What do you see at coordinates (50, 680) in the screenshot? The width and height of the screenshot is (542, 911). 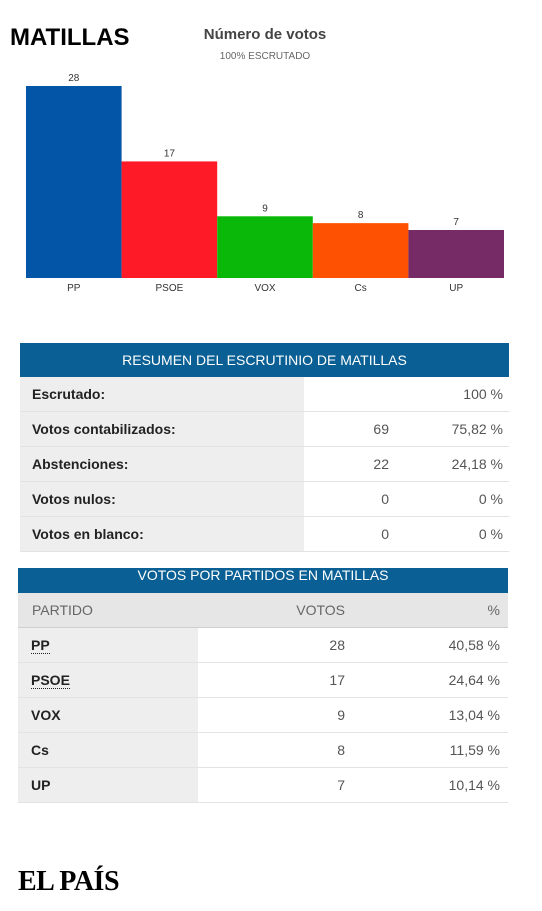 I see `party-link: PSOE` at bounding box center [50, 680].